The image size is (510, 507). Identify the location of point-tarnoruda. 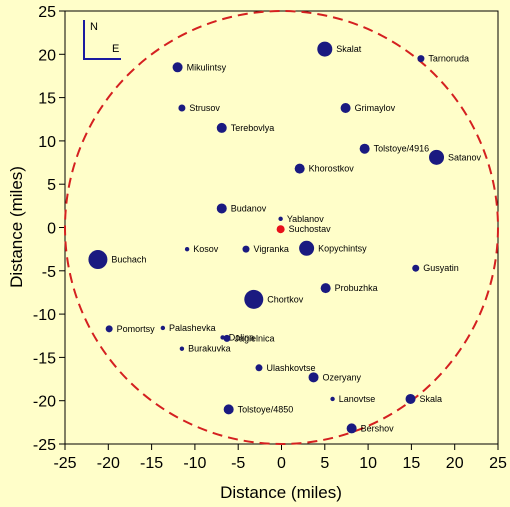
(421, 59).